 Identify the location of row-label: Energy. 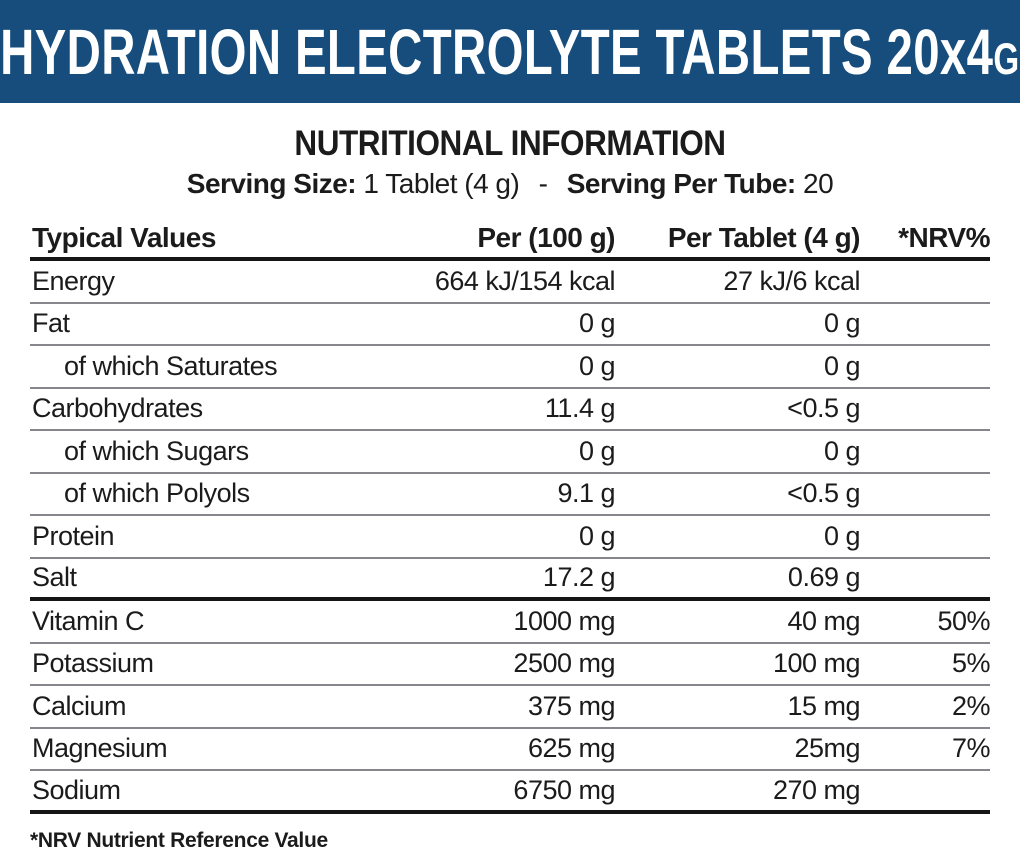
(73, 280).